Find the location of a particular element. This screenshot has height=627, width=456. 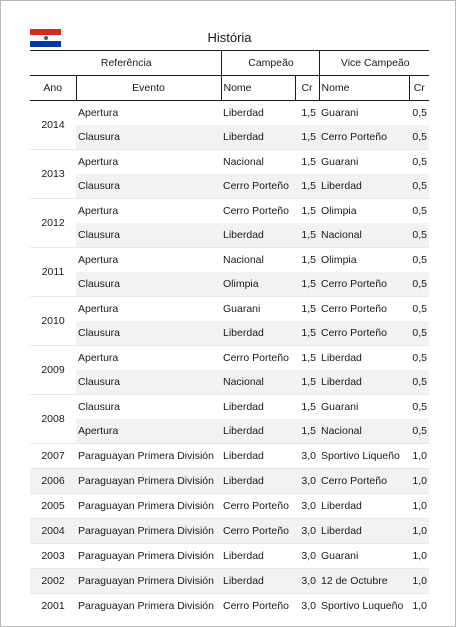

table-row: Clausura Cerro Porteño 1,5 Liberdad 0,5 is located at coordinates (229, 186).